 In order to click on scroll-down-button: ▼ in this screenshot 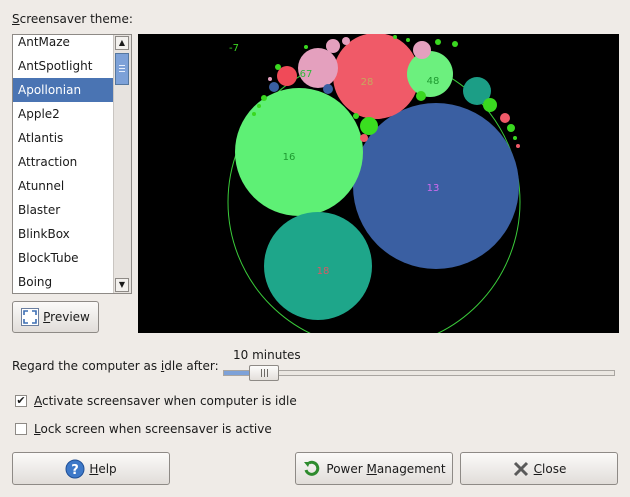, I will do `click(122, 285)`.